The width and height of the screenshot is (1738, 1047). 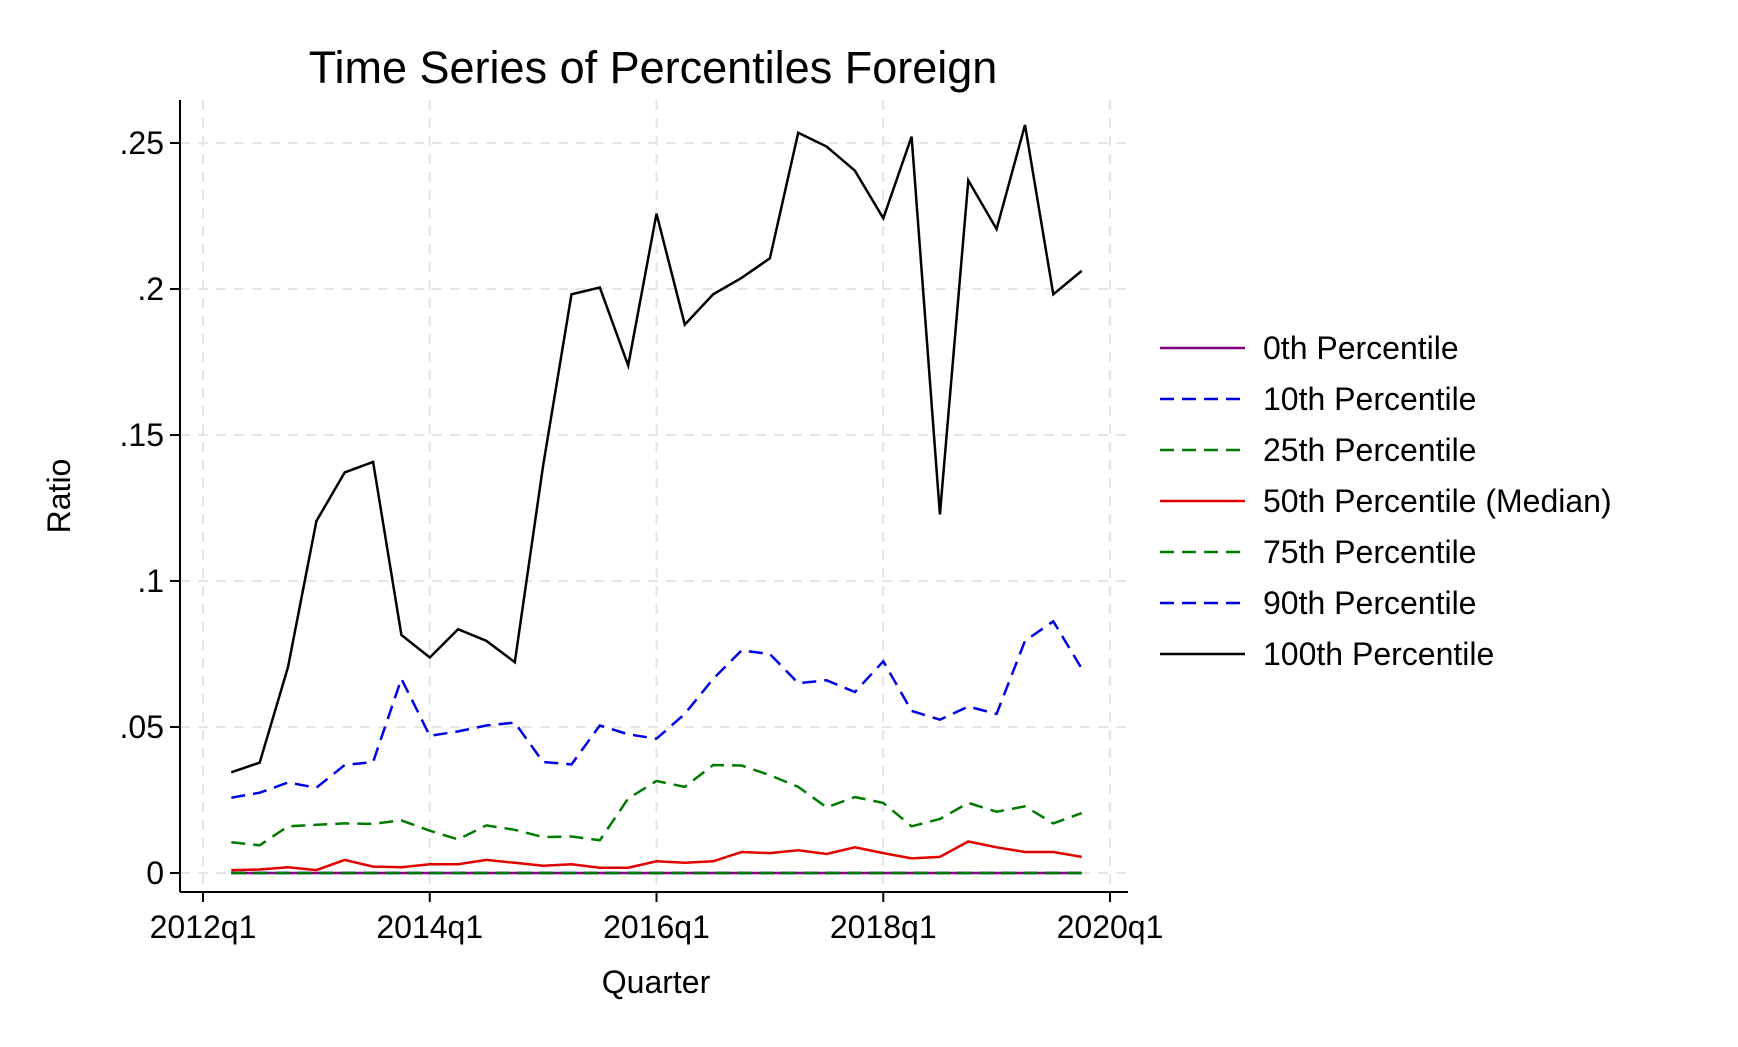 I want to click on x-tick-label: 2016q1, so click(x=656, y=927).